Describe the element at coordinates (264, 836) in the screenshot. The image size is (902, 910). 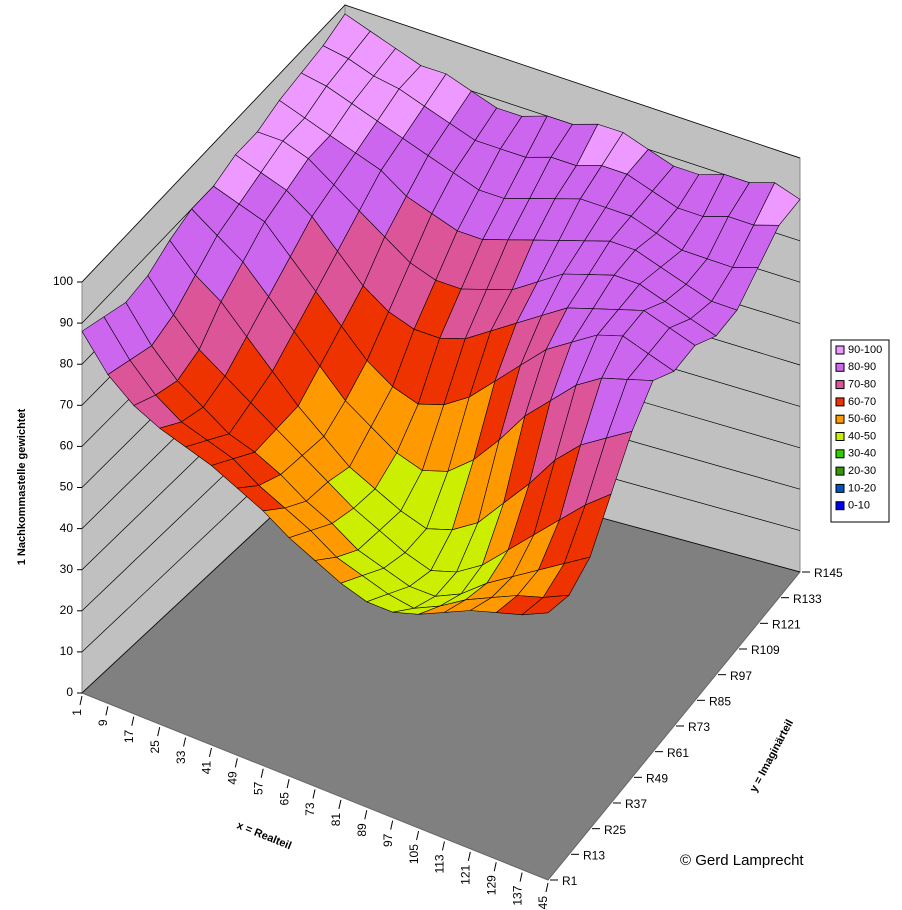
I see `x-axis-title: x = Realteil` at that location.